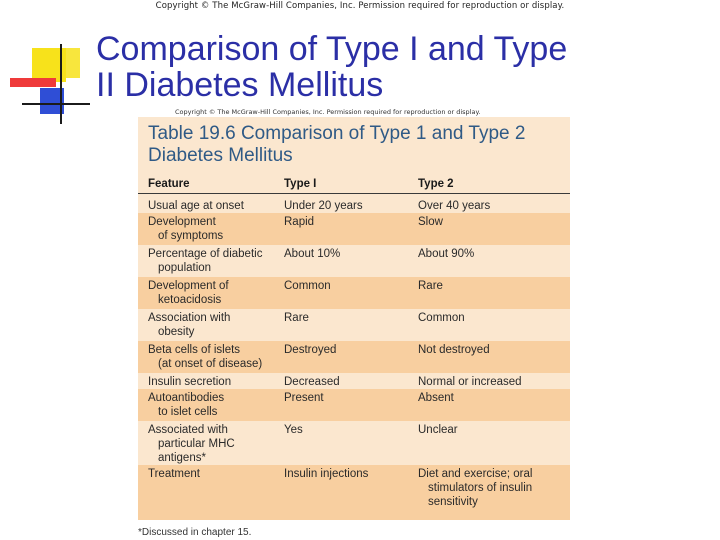 Image resolution: width=720 pixels, height=540 pixels. Describe the element at coordinates (493, 206) in the screenshot. I see `cell-type-2: Over 40 years` at that location.